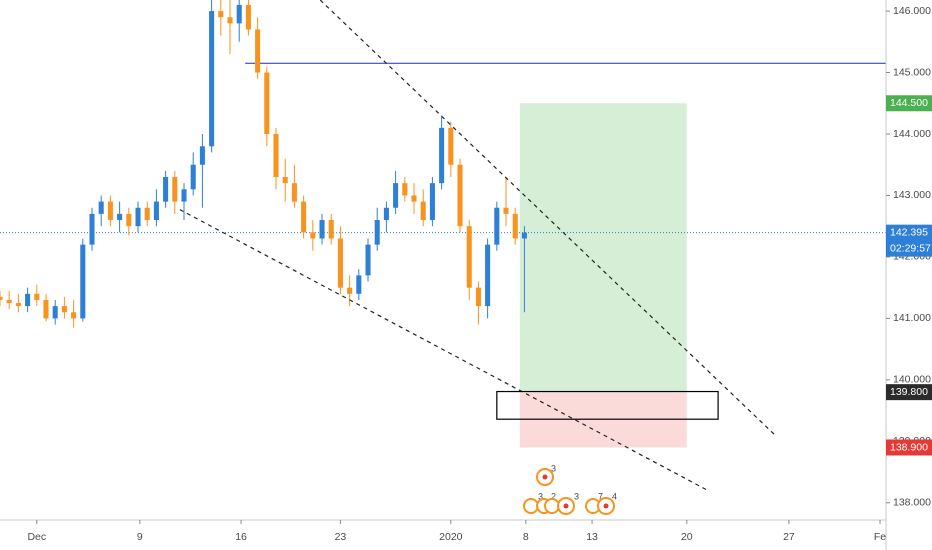  Describe the element at coordinates (600, 496) in the screenshot. I see `event-count: 7` at that location.